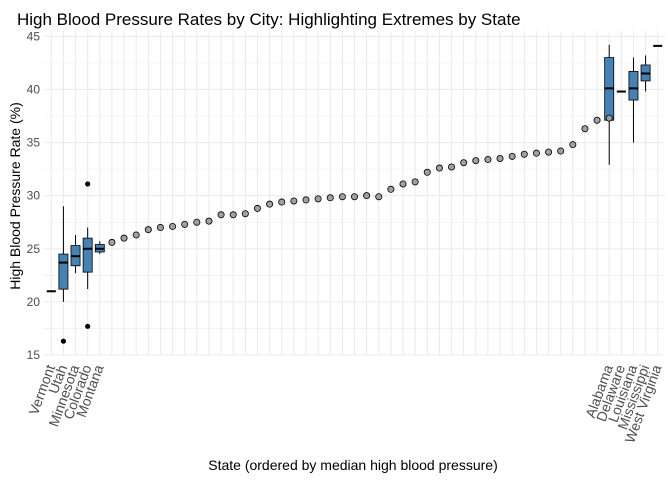 The height and width of the screenshot is (480, 672). What do you see at coordinates (34, 143) in the screenshot?
I see `y-tick-label: 35` at bounding box center [34, 143].